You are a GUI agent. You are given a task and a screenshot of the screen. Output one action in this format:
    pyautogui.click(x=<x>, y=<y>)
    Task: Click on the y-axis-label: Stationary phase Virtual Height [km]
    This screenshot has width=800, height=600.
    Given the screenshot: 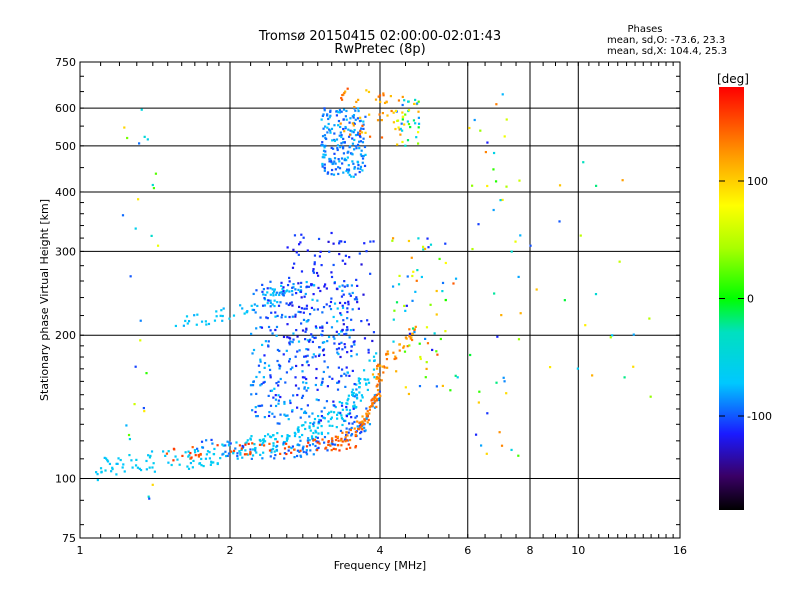 What is the action you would take?
    pyautogui.click(x=44, y=300)
    